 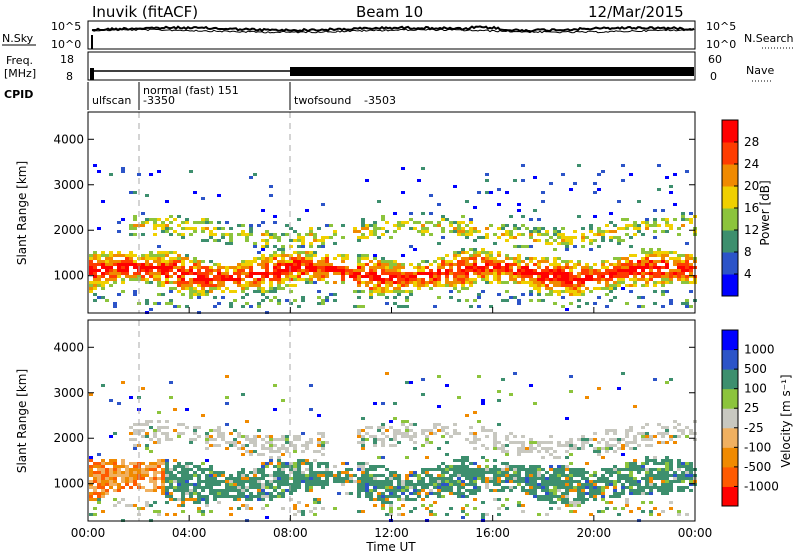 I want to click on y-tick-label: 2000, so click(x=68, y=438).